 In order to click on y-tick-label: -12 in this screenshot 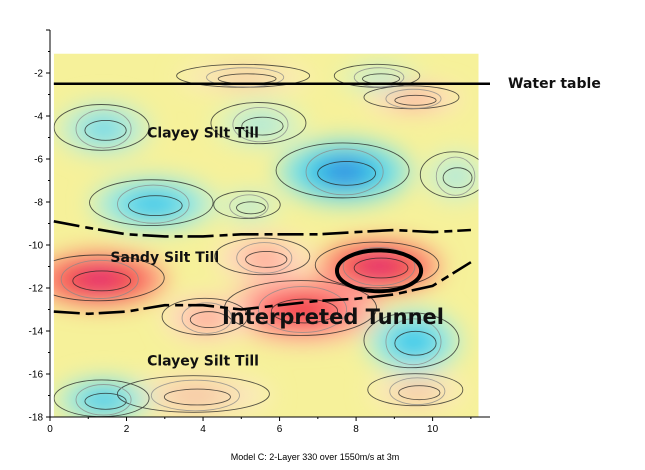, I will do `click(36, 289)`.